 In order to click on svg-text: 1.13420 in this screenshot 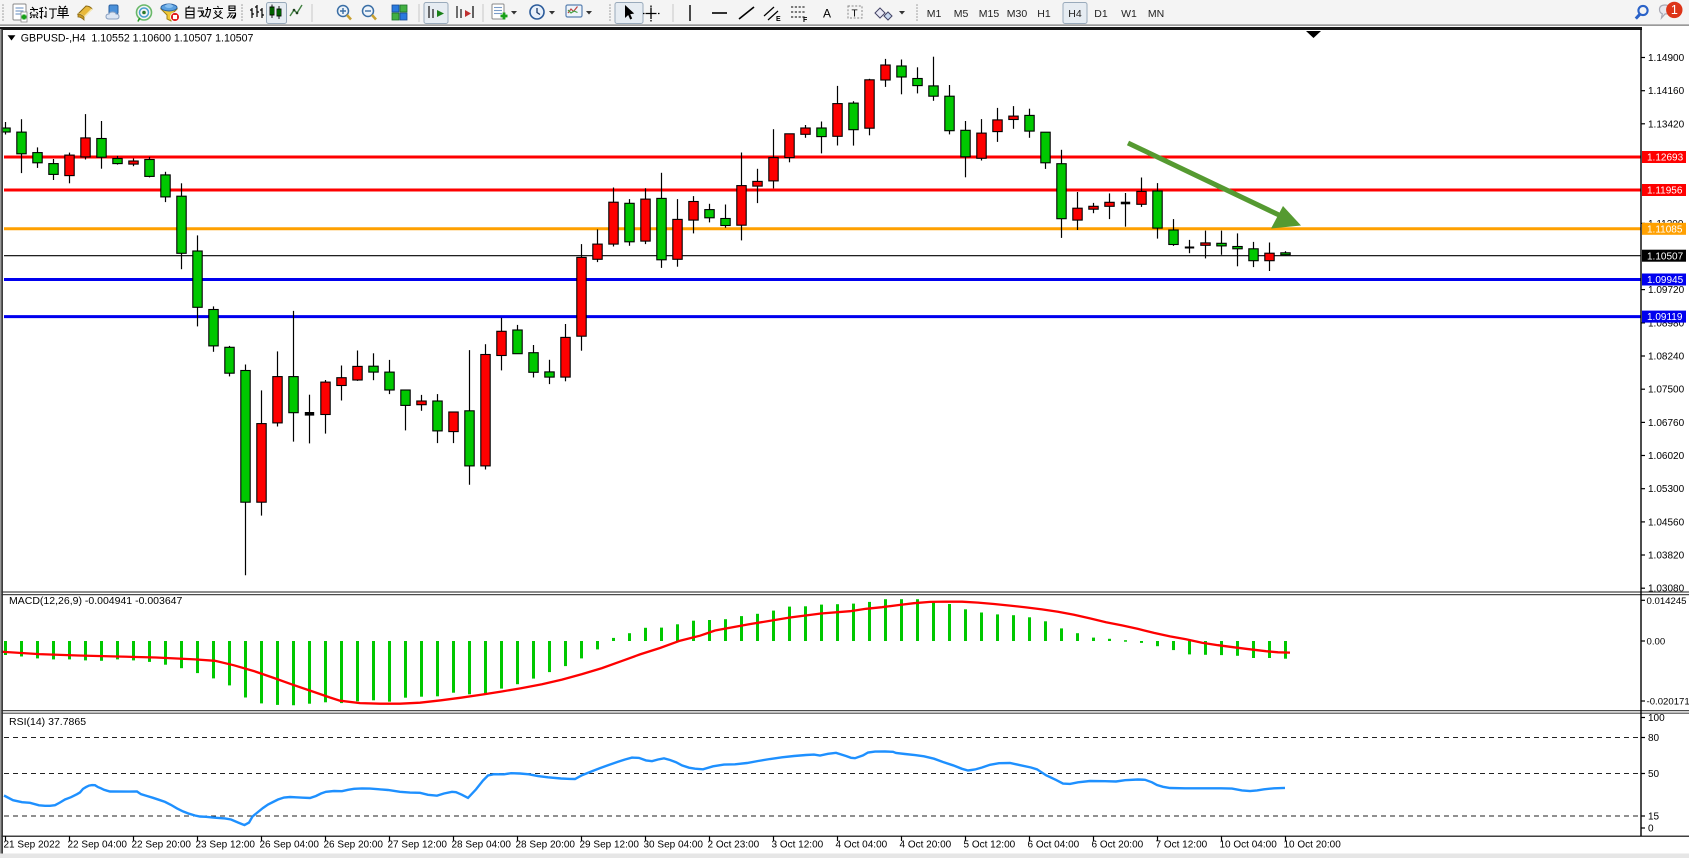, I will do `click(1666, 124)`.